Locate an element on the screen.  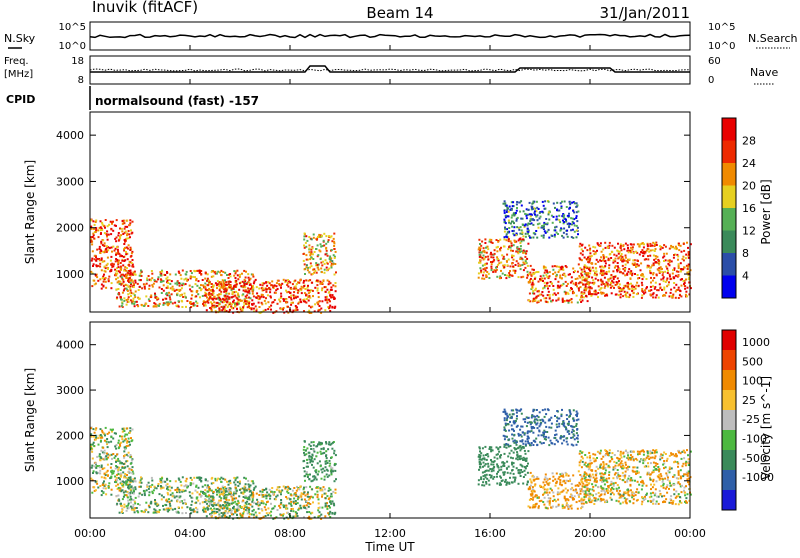
nave-tick-top: 60 is located at coordinates (714, 61).